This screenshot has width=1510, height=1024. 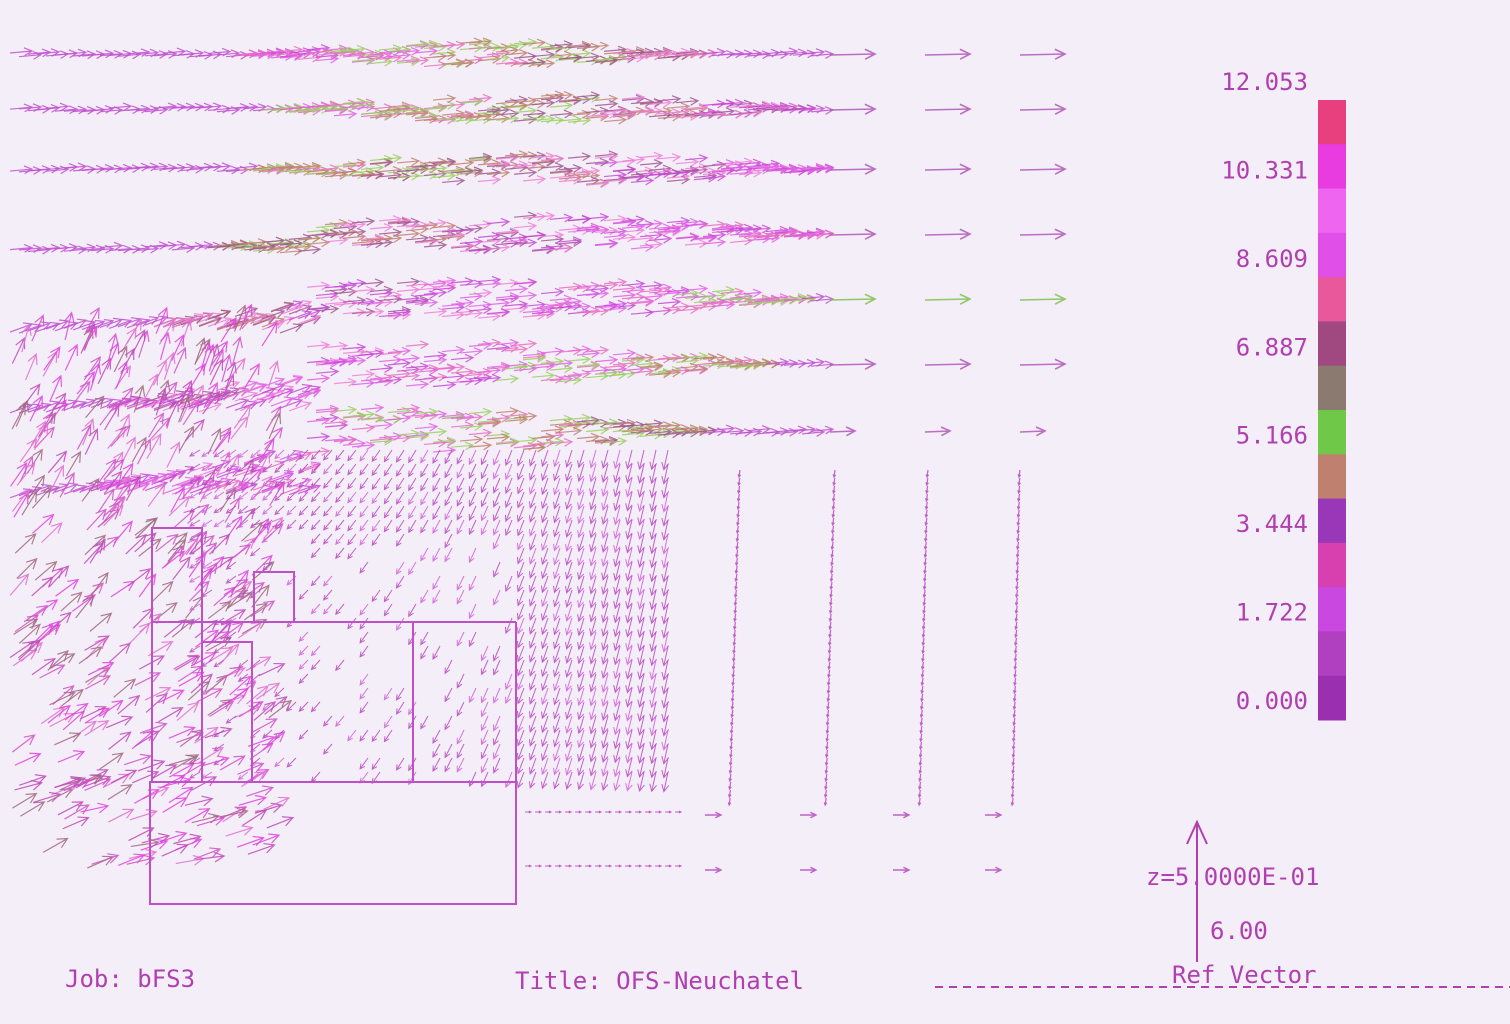 I want to click on ref-label: Ref Vector, so click(x=1244, y=975).